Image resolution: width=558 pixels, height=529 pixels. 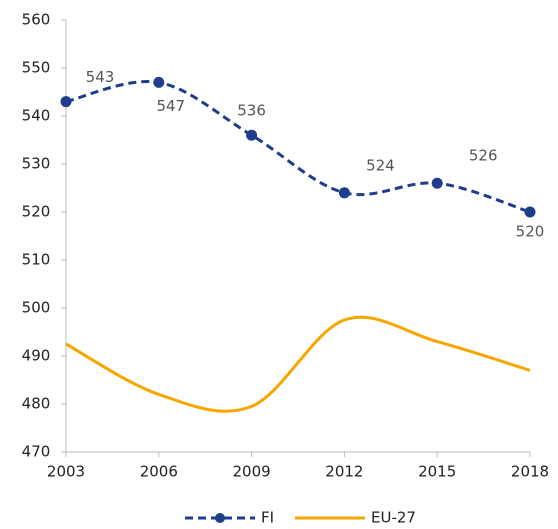 I want to click on y-tick-label: 480, so click(x=36, y=404).